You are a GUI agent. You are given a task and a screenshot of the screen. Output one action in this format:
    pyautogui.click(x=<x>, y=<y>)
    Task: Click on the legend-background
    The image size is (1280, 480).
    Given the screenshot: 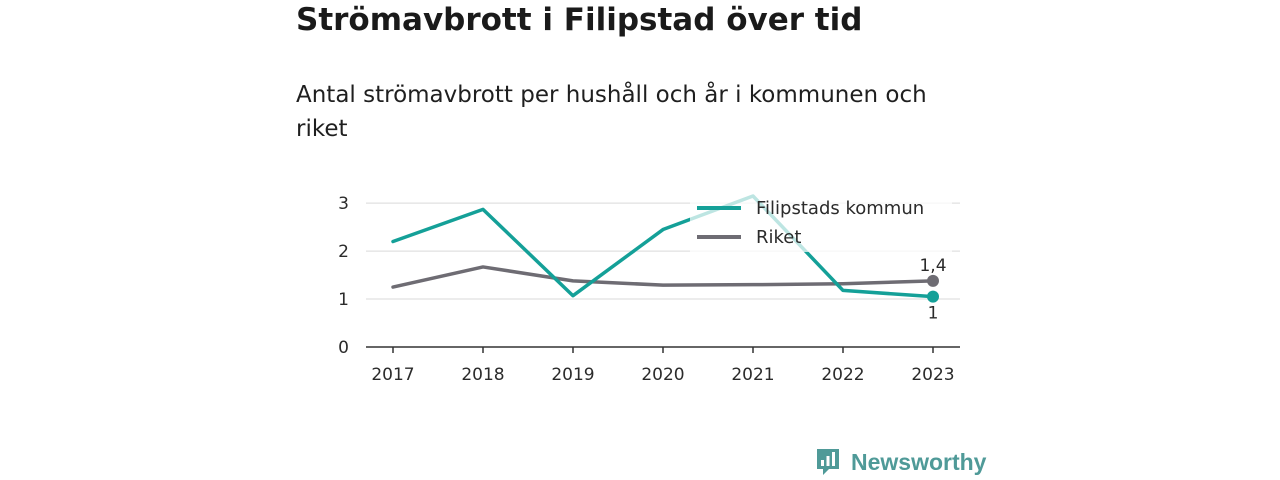 What is the action you would take?
    pyautogui.click(x=821, y=221)
    